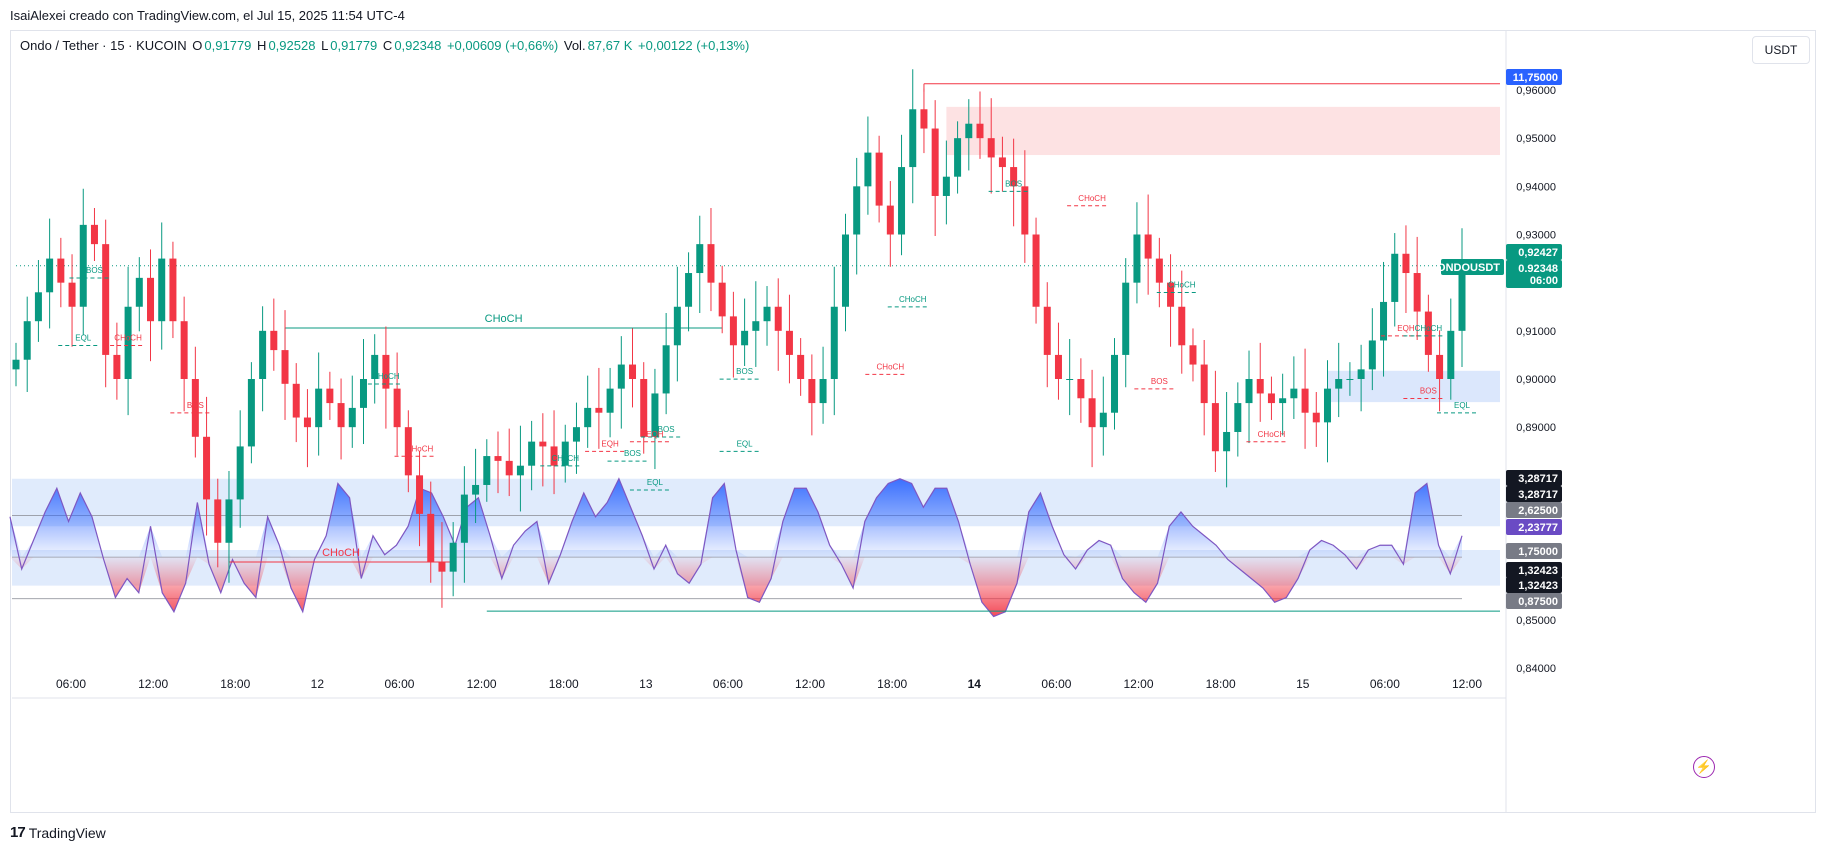  I want to click on low-value: 0,91779, so click(354, 45).